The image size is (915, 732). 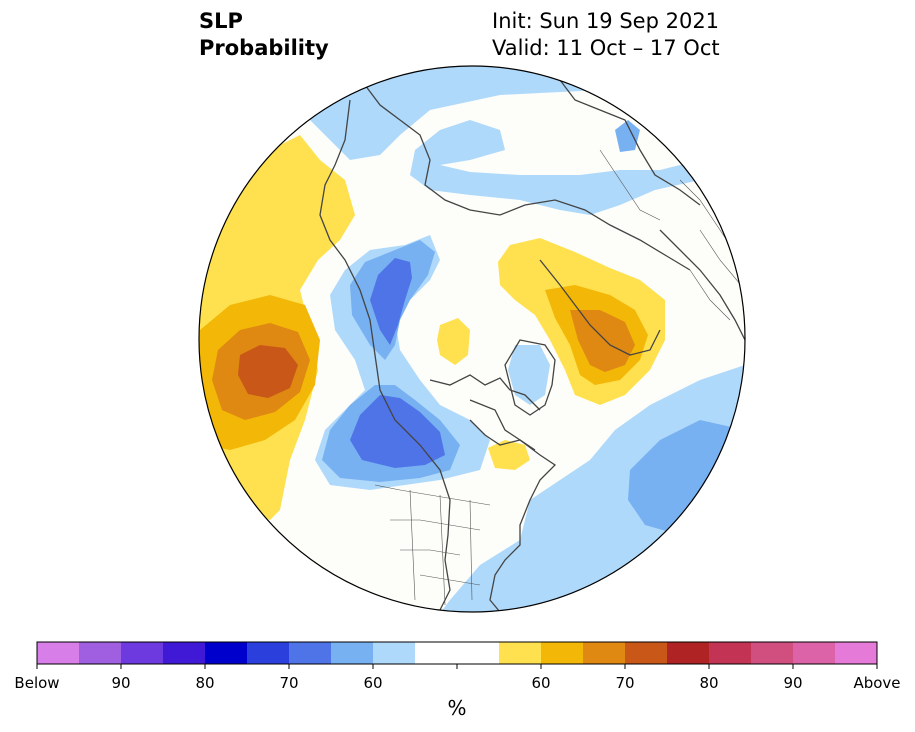 What do you see at coordinates (627, 136) in the screenshot?
I see `medblue-region-siberia` at bounding box center [627, 136].